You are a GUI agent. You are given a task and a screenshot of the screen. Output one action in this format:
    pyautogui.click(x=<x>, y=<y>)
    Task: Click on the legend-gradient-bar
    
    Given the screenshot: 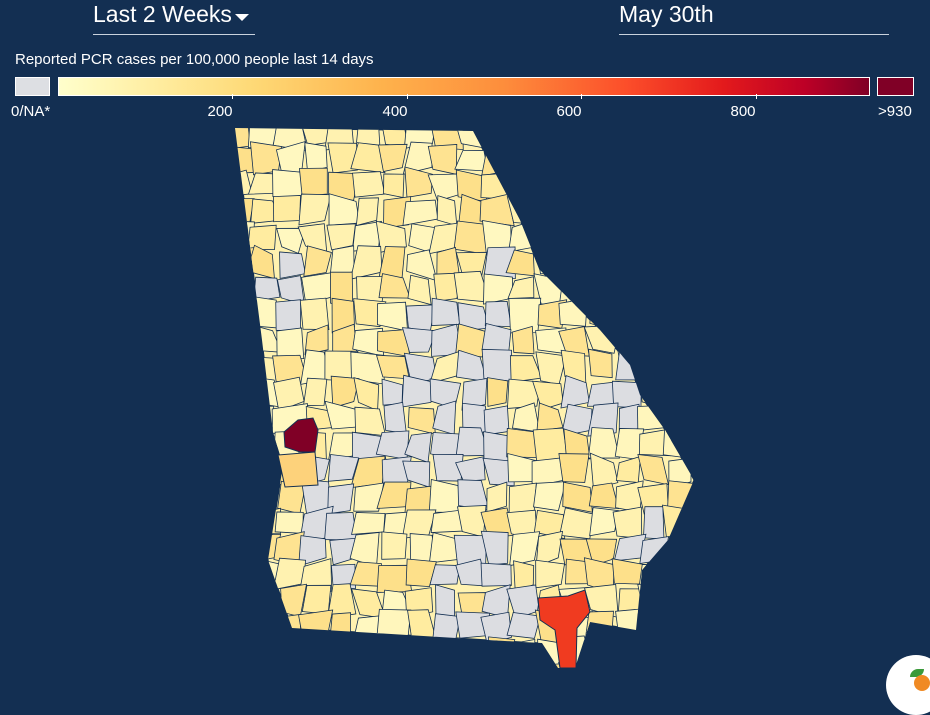 What is the action you would take?
    pyautogui.click(x=464, y=86)
    